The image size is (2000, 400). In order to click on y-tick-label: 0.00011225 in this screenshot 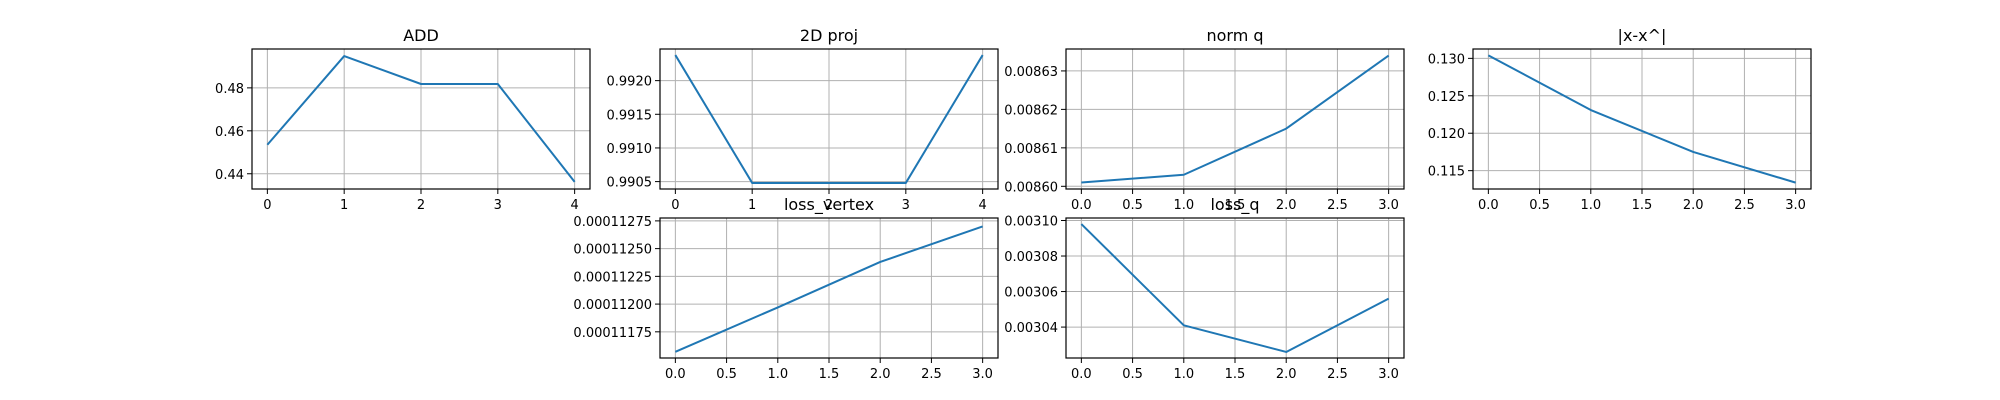, I will do `click(612, 277)`.